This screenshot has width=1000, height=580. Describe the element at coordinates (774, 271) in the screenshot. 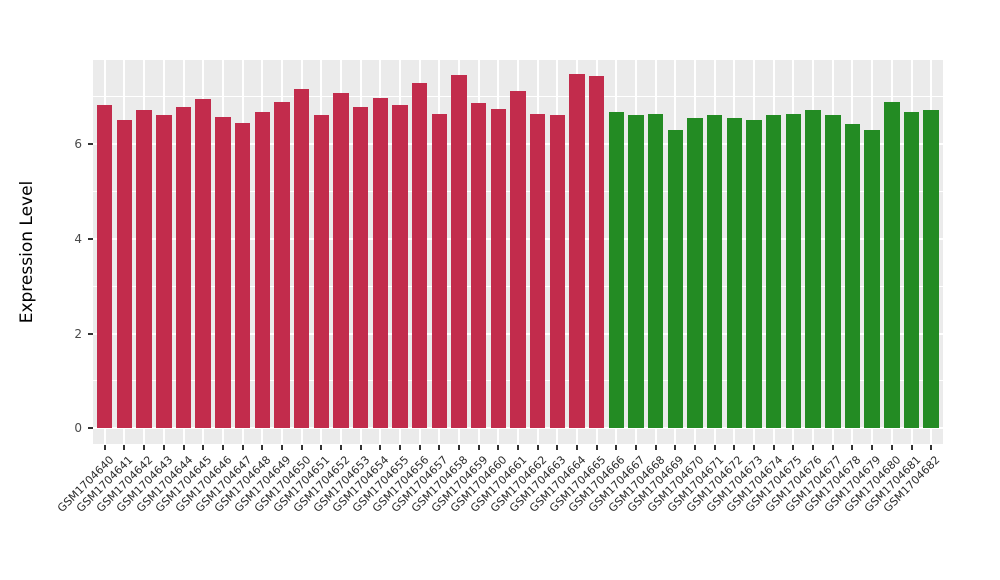

I see `bar-GSM1704674` at that location.